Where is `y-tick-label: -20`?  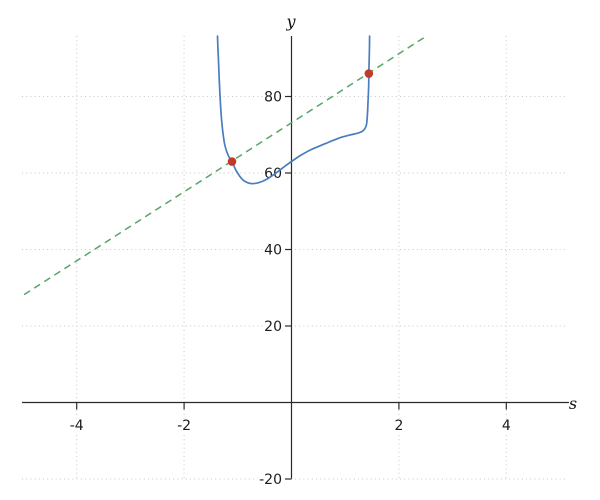
y-tick-label: -20 is located at coordinates (270, 480).